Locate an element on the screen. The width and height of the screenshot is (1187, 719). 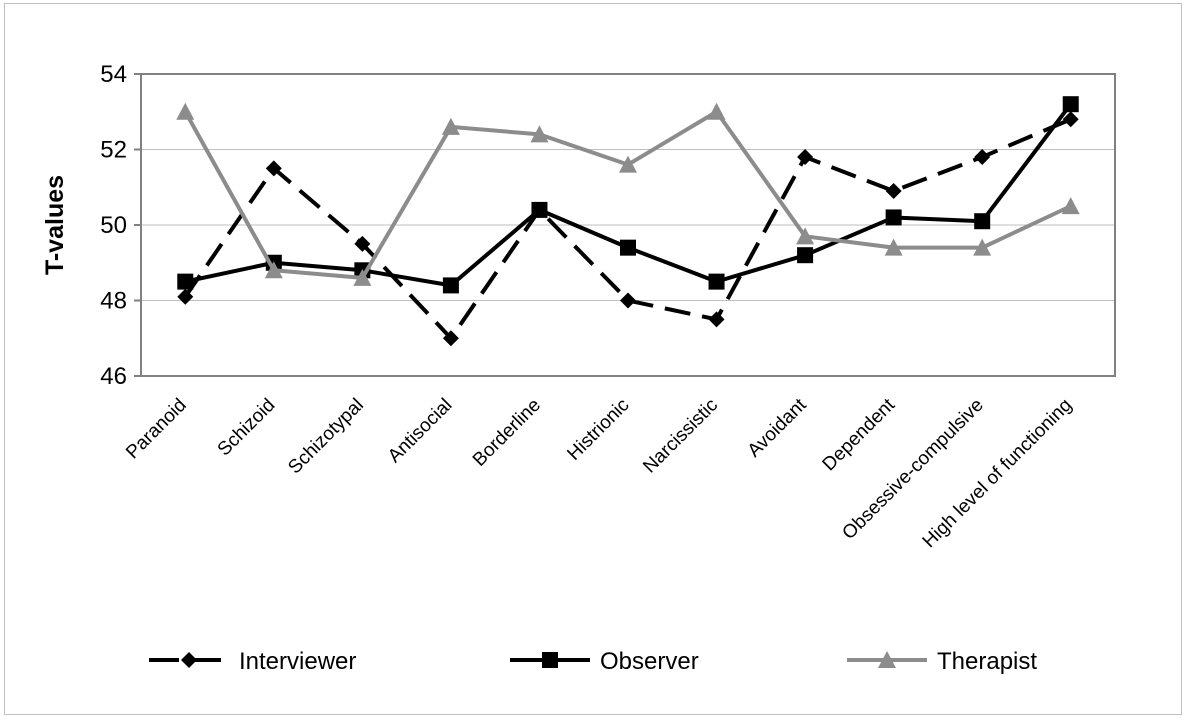
y-tick-label: 48 is located at coordinates (113, 301).